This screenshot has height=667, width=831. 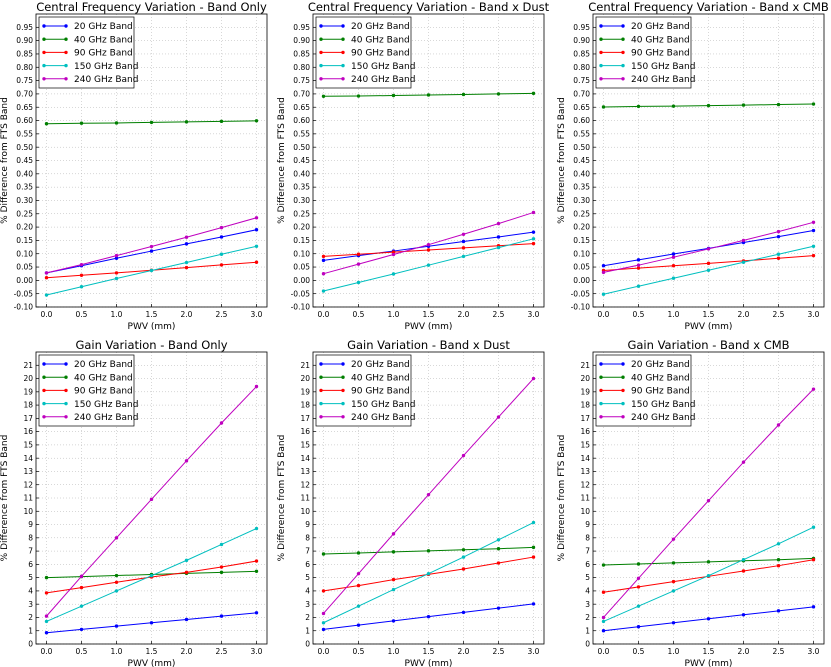 I want to click on y-tick-label: 16, so click(x=585, y=431).